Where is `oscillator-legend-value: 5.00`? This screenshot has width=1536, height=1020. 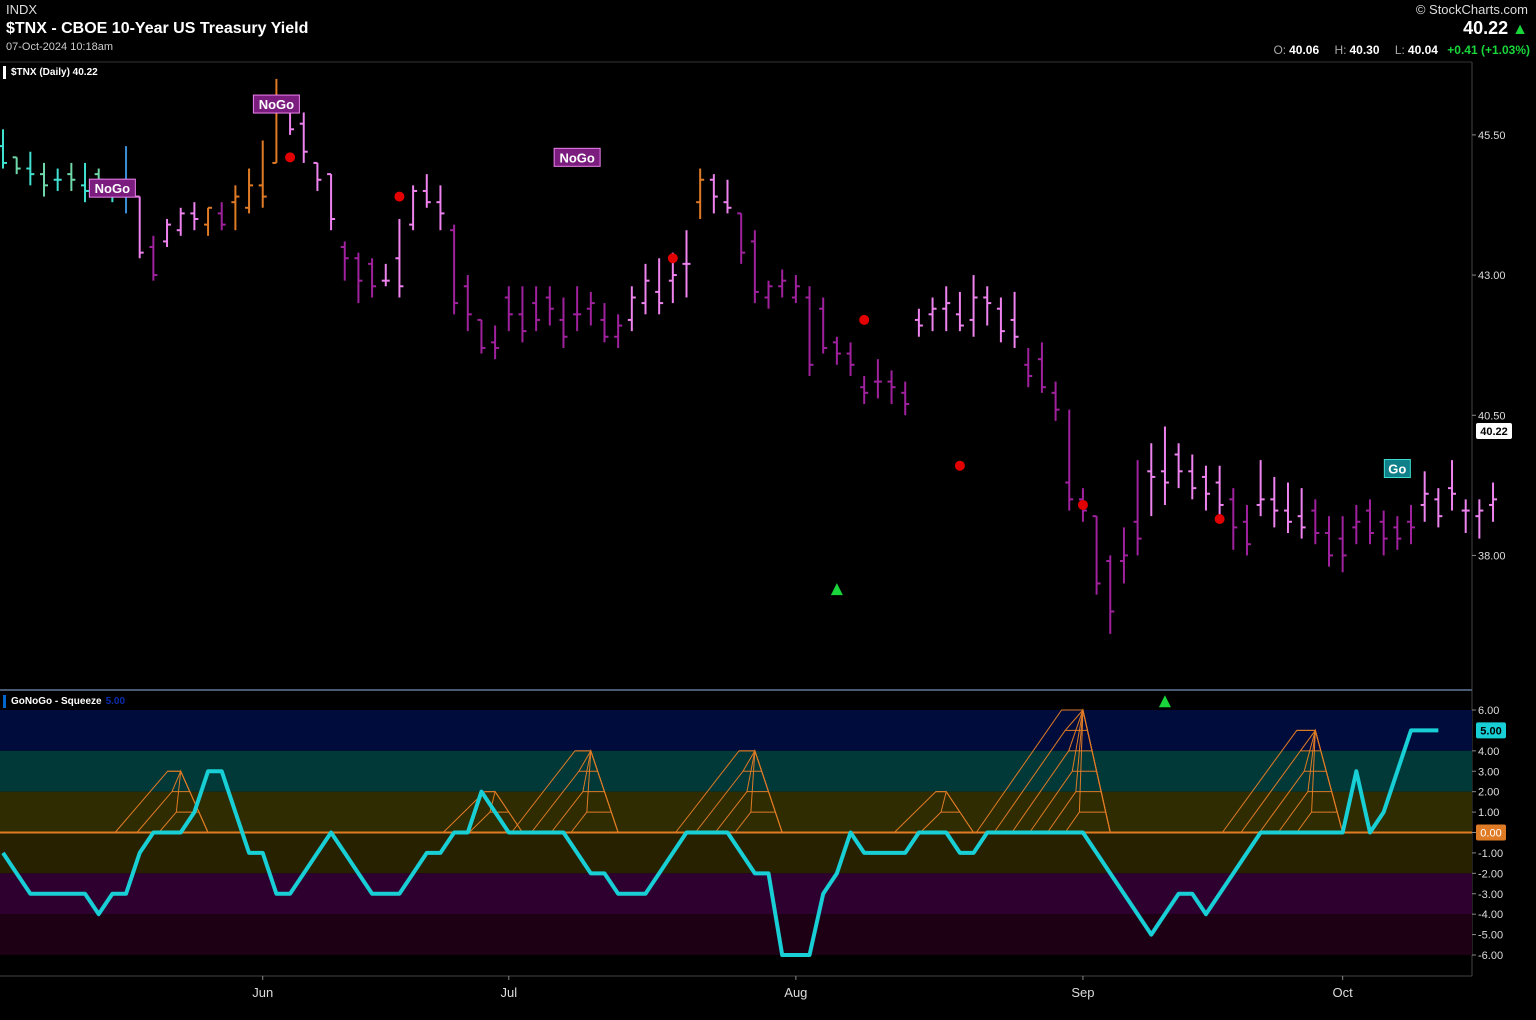 oscillator-legend-value: 5.00 is located at coordinates (115, 701).